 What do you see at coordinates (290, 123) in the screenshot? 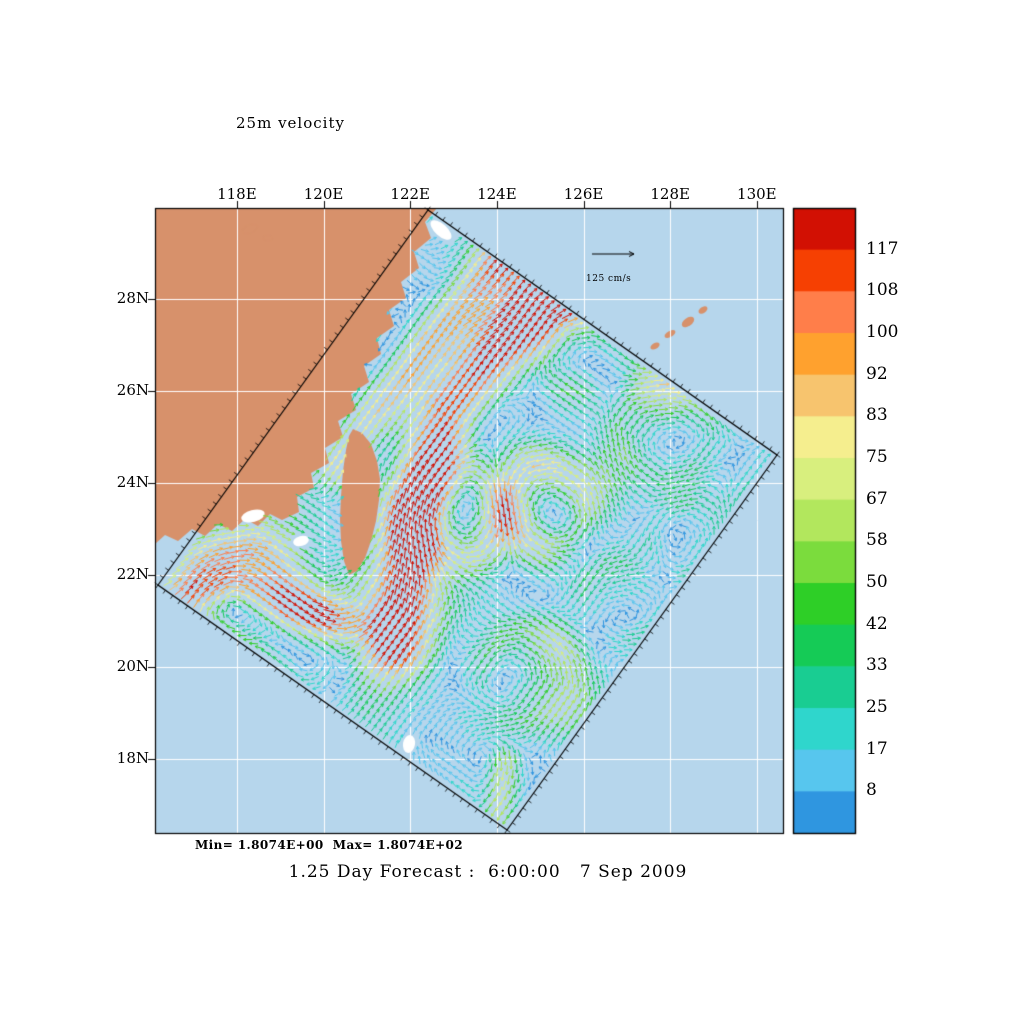
I see `chart-title: 25m velocity` at bounding box center [290, 123].